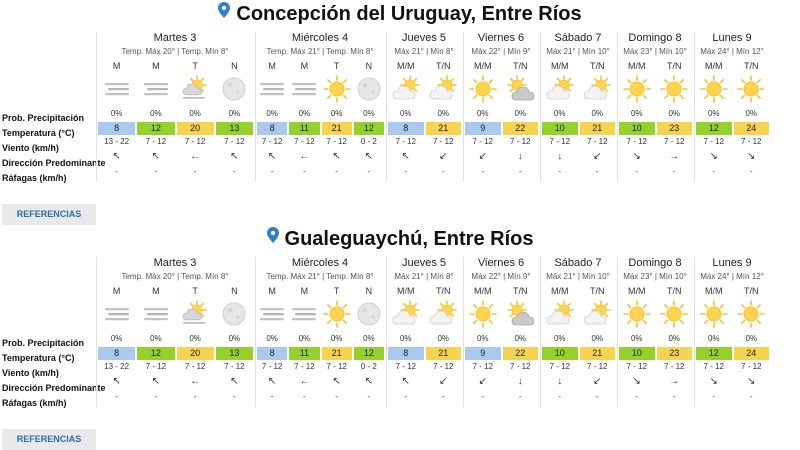 Image resolution: width=800 pixels, height=450 pixels. What do you see at coordinates (560, 381) in the screenshot?
I see `wind-direction-arrow-icon: ↓` at bounding box center [560, 381].